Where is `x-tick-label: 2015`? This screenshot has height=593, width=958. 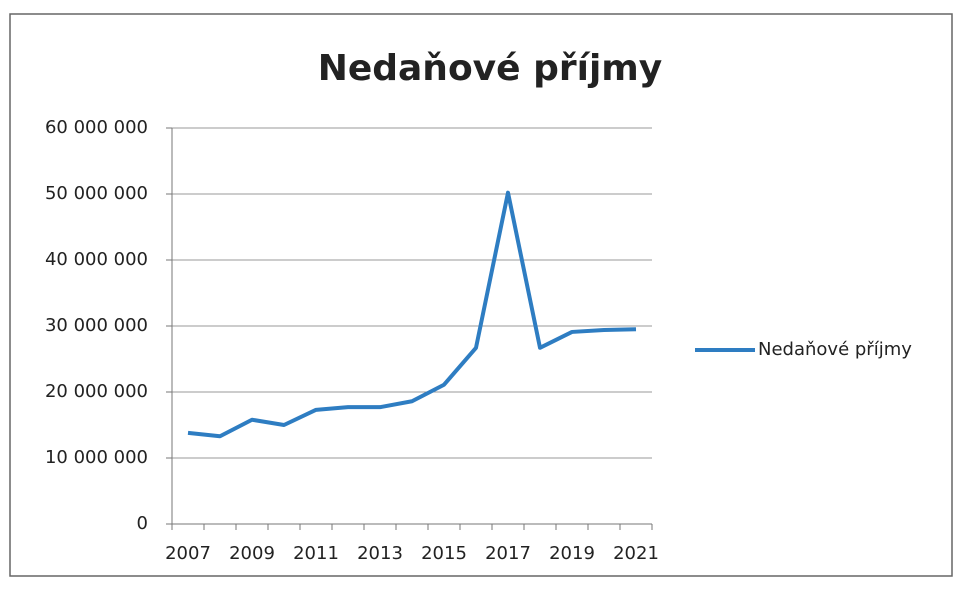
x-tick-label: 2015 is located at coordinates (444, 553).